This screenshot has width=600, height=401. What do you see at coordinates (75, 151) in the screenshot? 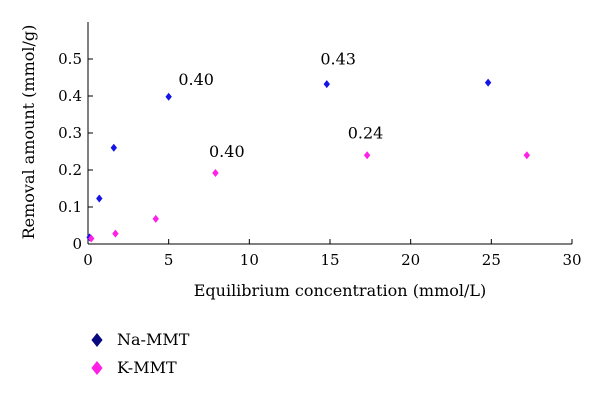
I see `y-ticks: 0 0.1 0.2 0.3 0.4 0.5` at bounding box center [75, 151].